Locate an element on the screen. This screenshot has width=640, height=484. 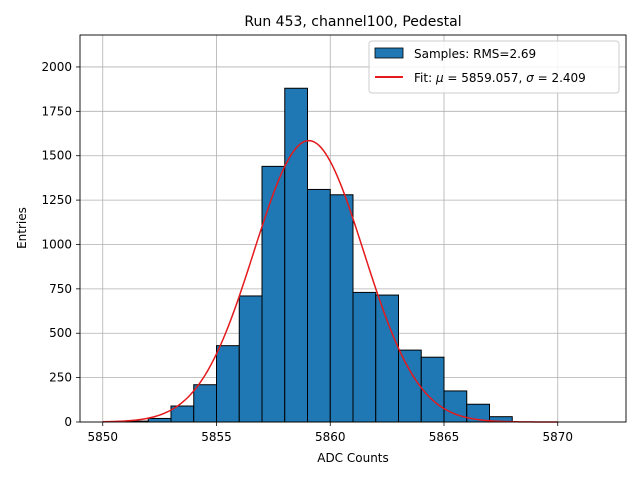
legend-label-fit: Fit: μ = 5859.057, σ = 2.409 is located at coordinates (500, 78).